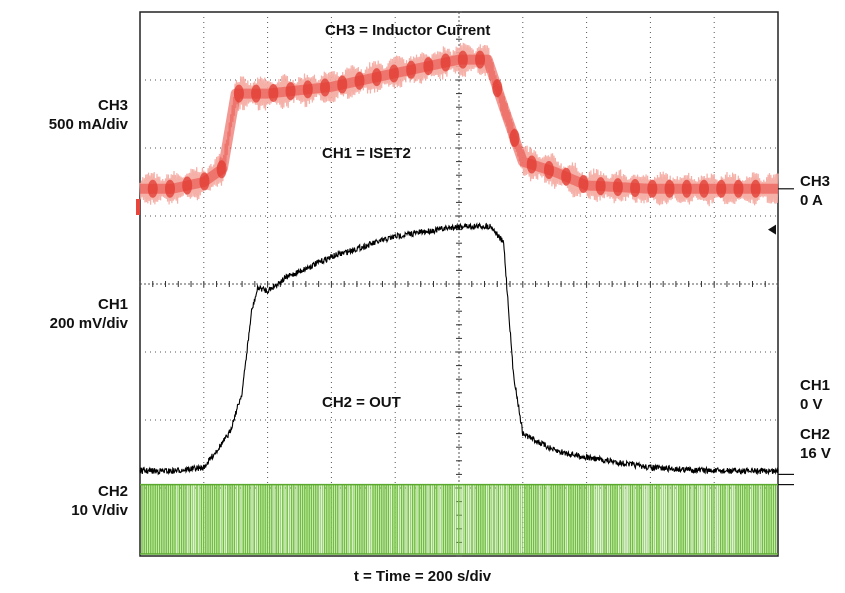  I want to click on ch2-scale-label: CH2 10 V/div, so click(64, 501).